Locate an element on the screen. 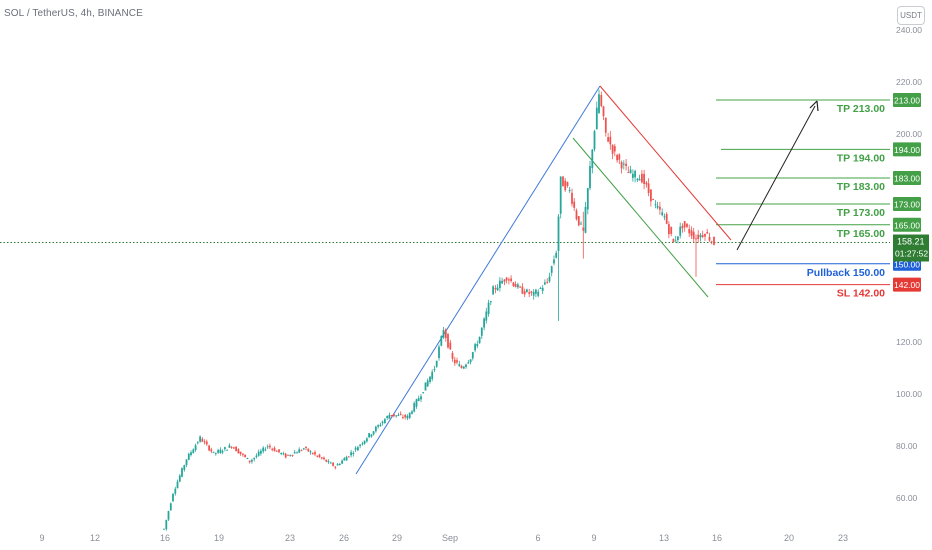 This screenshot has width=932, height=550. symbol-title: SOL / TetherUS, 4h, BINANCE is located at coordinates (73, 13).